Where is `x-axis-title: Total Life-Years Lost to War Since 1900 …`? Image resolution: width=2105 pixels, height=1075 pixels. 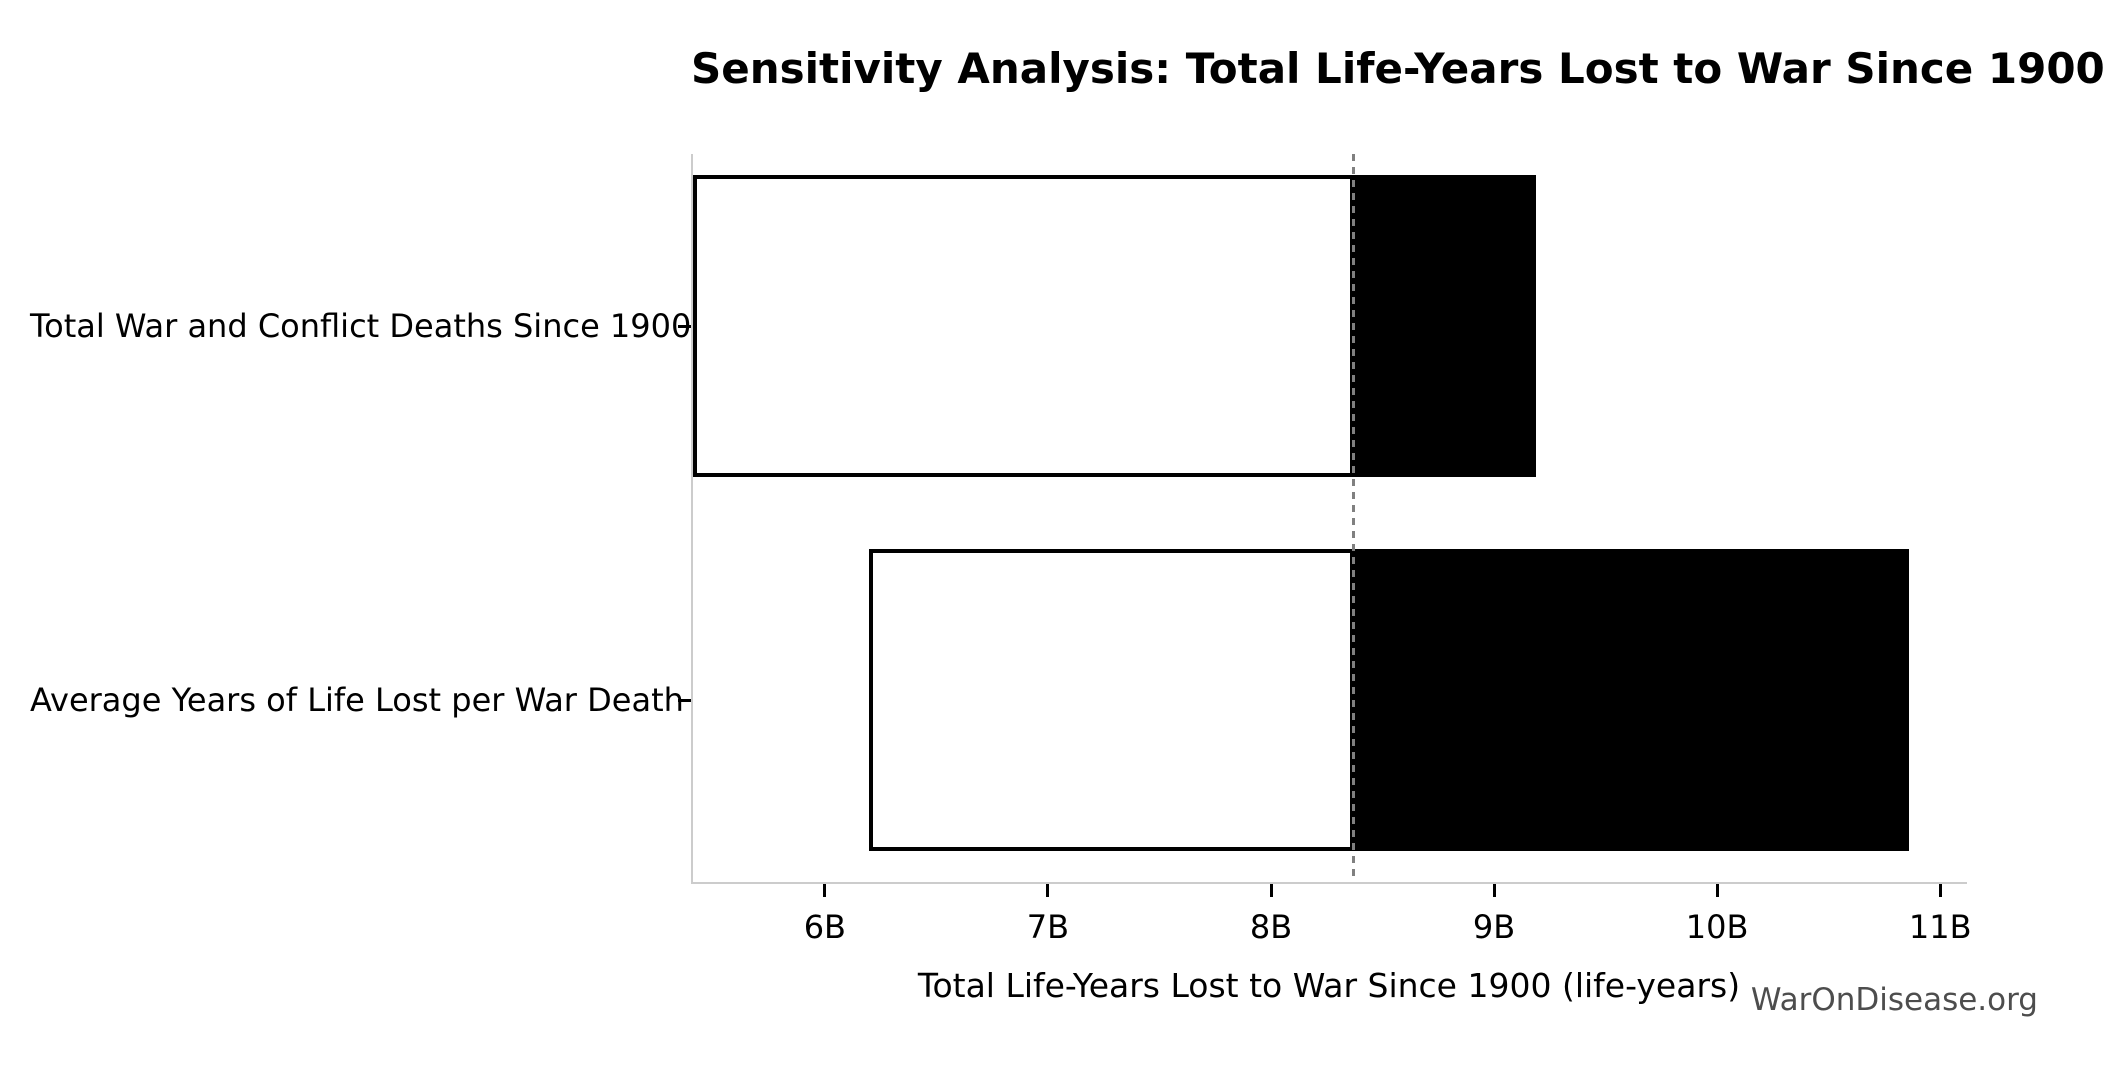
x-axis-title: Total Life-Years Lost to War Since 1900 … is located at coordinates (1329, 985).